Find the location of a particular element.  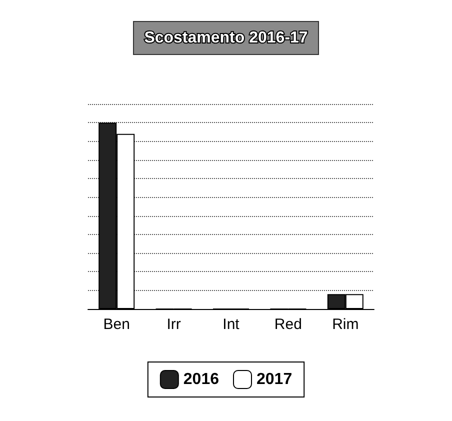

legend-label: 2016 is located at coordinates (201, 379).